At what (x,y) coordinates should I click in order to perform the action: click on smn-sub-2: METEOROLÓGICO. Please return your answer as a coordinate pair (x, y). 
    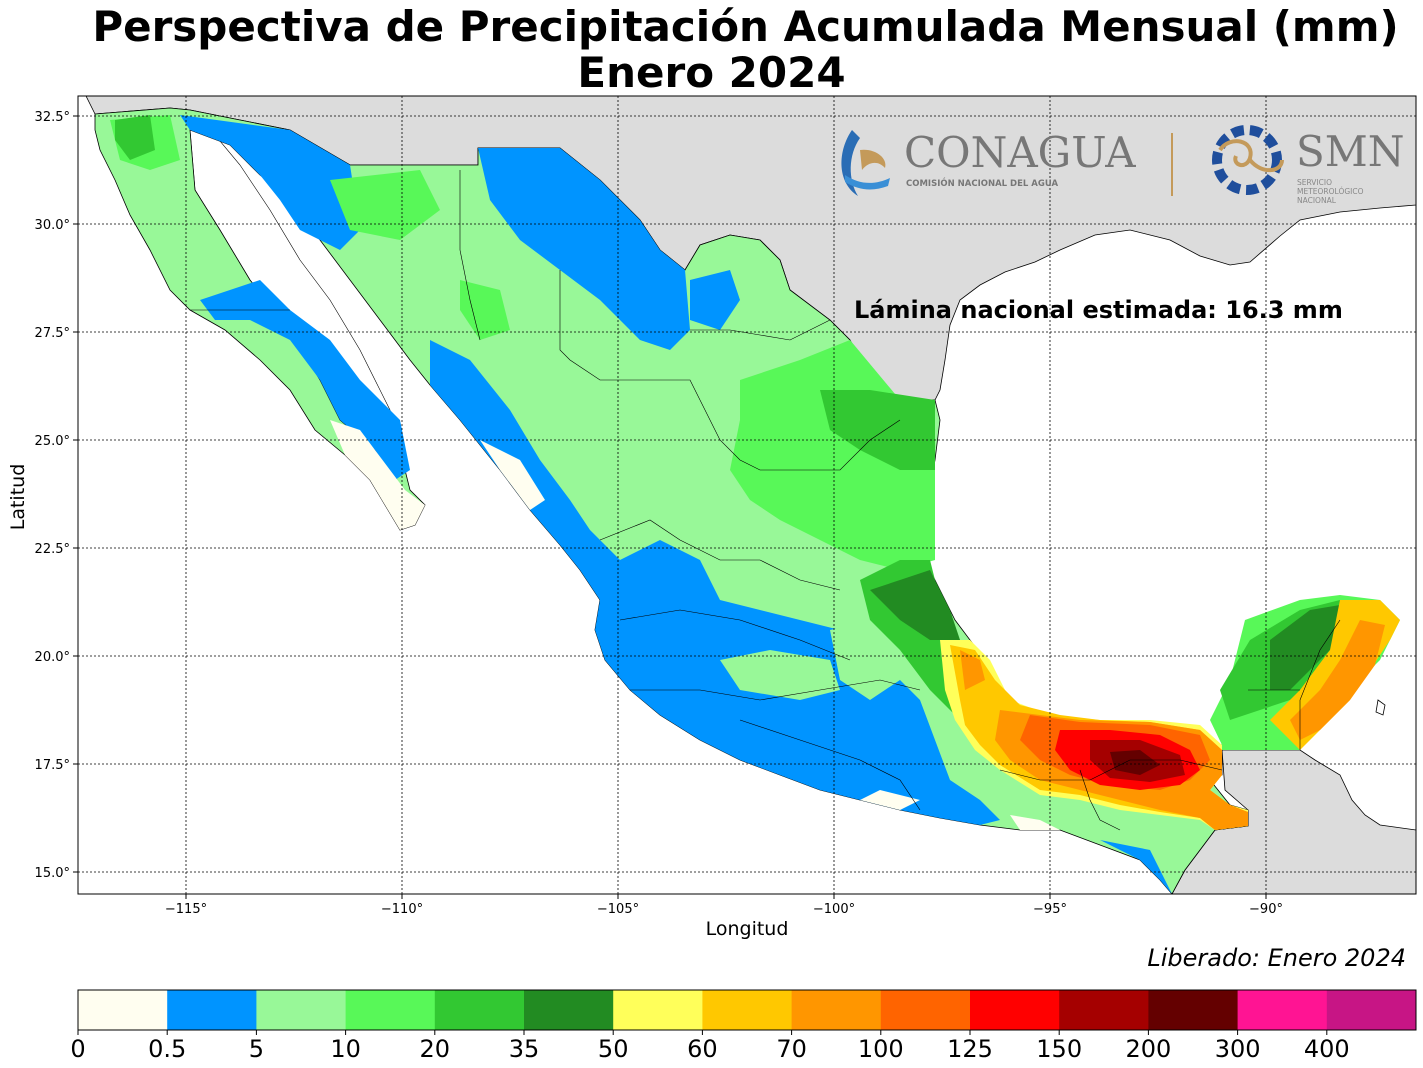
    Looking at the image, I should click on (1330, 191).